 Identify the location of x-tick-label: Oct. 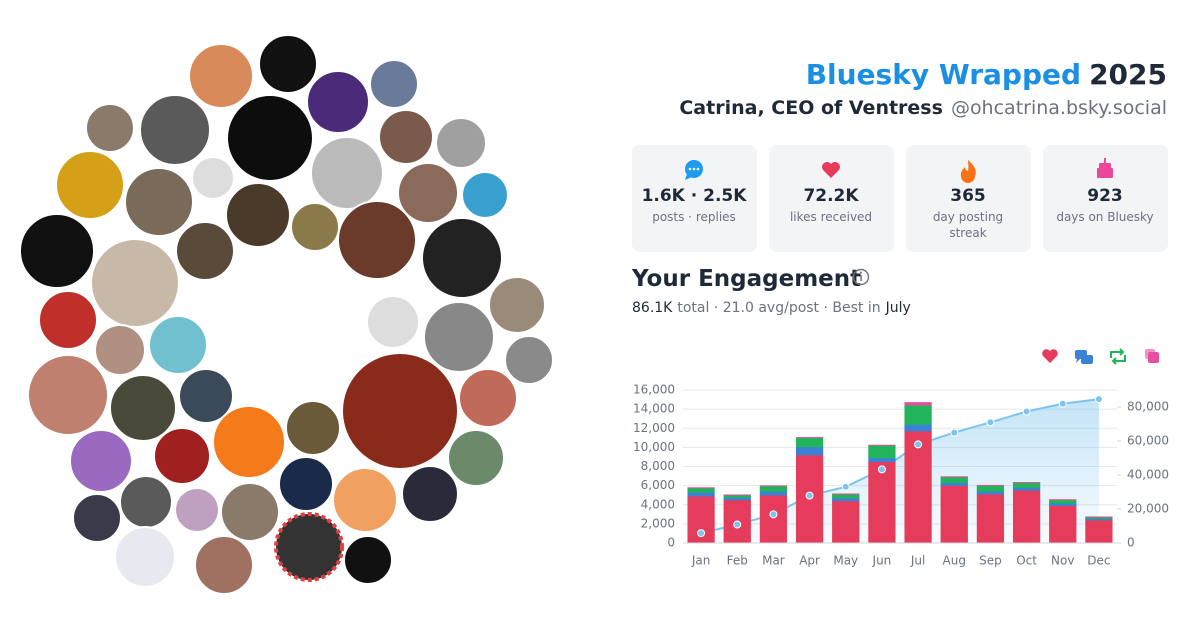
(1026, 561).